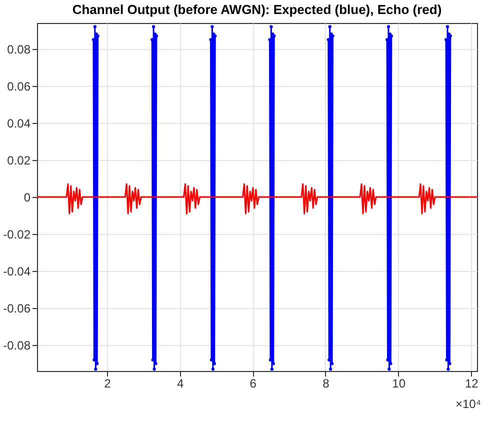  Describe the element at coordinates (27, 197) in the screenshot. I see `y-tick-label: 0` at that location.